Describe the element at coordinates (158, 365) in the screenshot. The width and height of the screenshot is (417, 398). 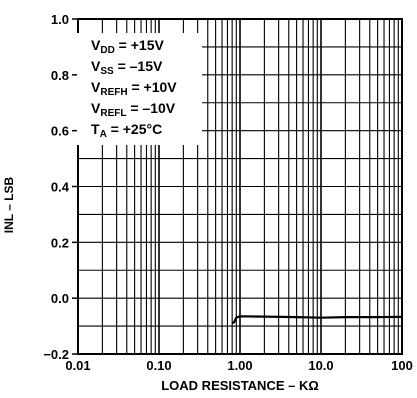
I see `x-tick-label: 0.10` at that location.